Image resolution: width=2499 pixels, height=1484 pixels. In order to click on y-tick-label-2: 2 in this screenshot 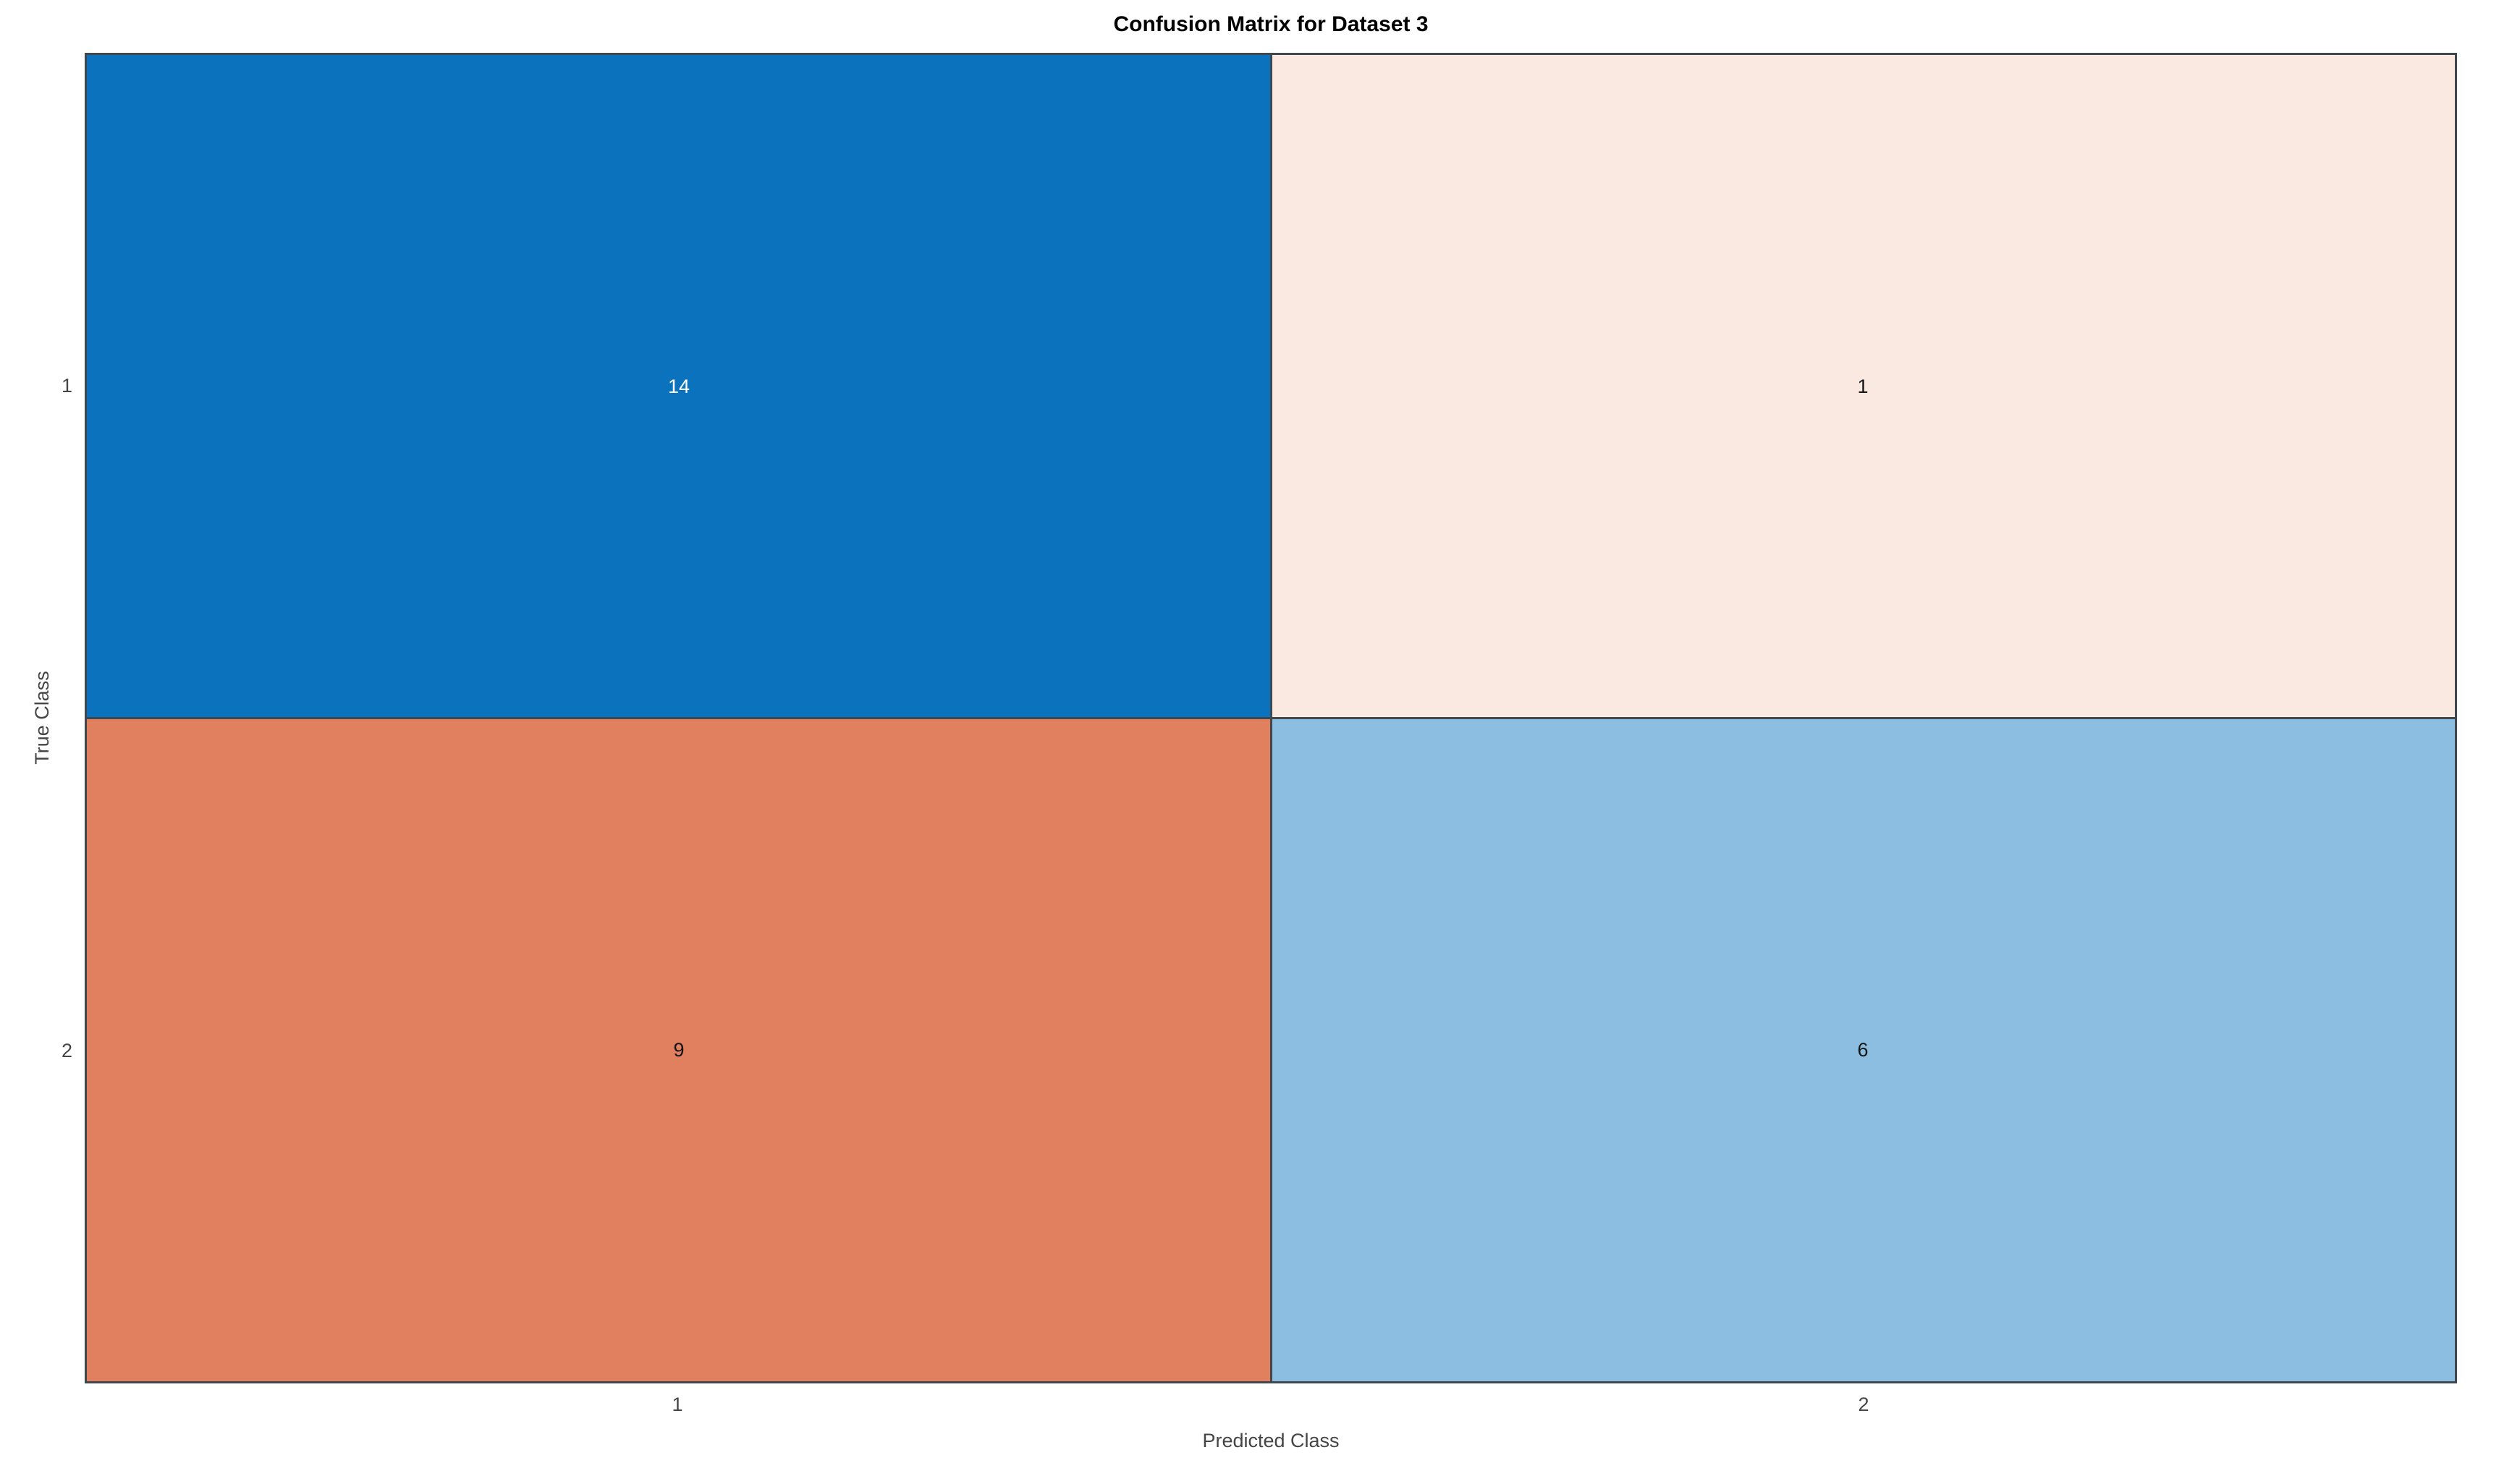, I will do `click(66, 1050)`.